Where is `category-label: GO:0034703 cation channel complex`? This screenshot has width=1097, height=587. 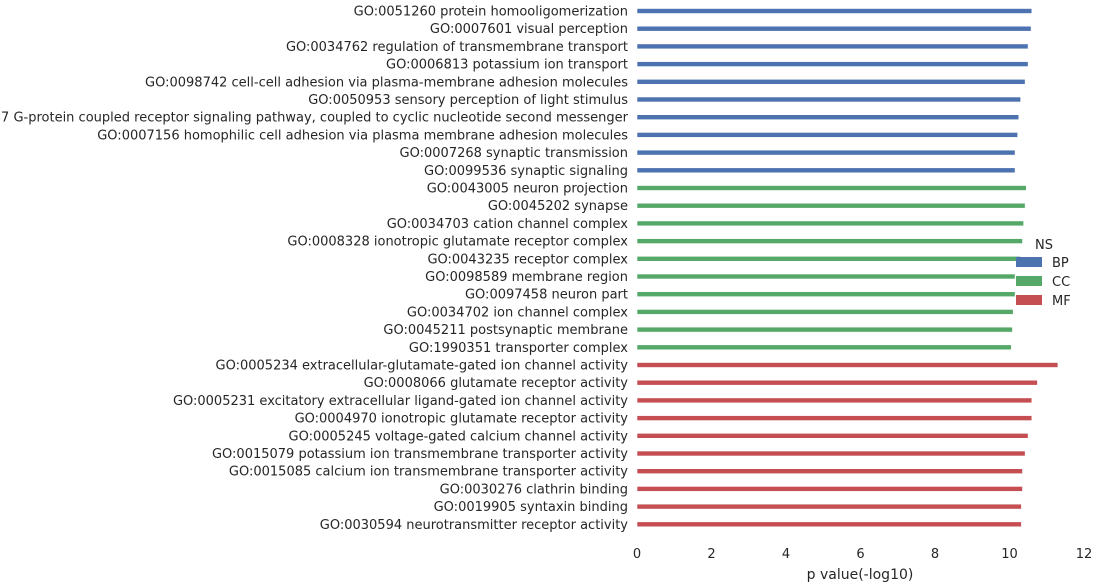 category-label: GO:0034703 cation channel complex is located at coordinates (508, 224).